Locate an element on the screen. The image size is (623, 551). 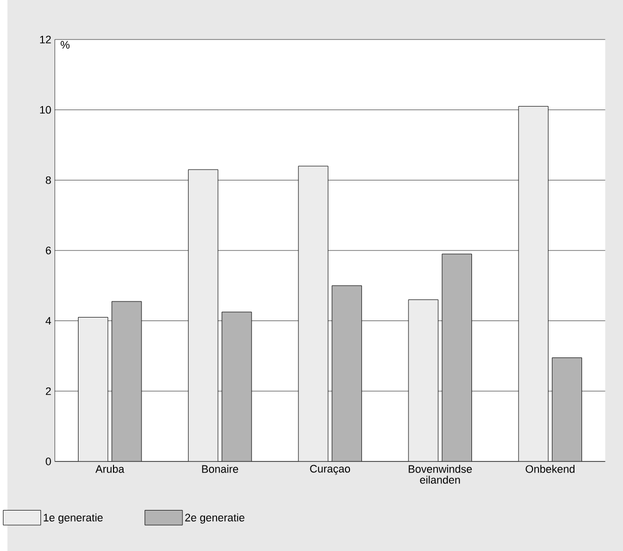
y-tick-label: 0 is located at coordinates (48, 461).